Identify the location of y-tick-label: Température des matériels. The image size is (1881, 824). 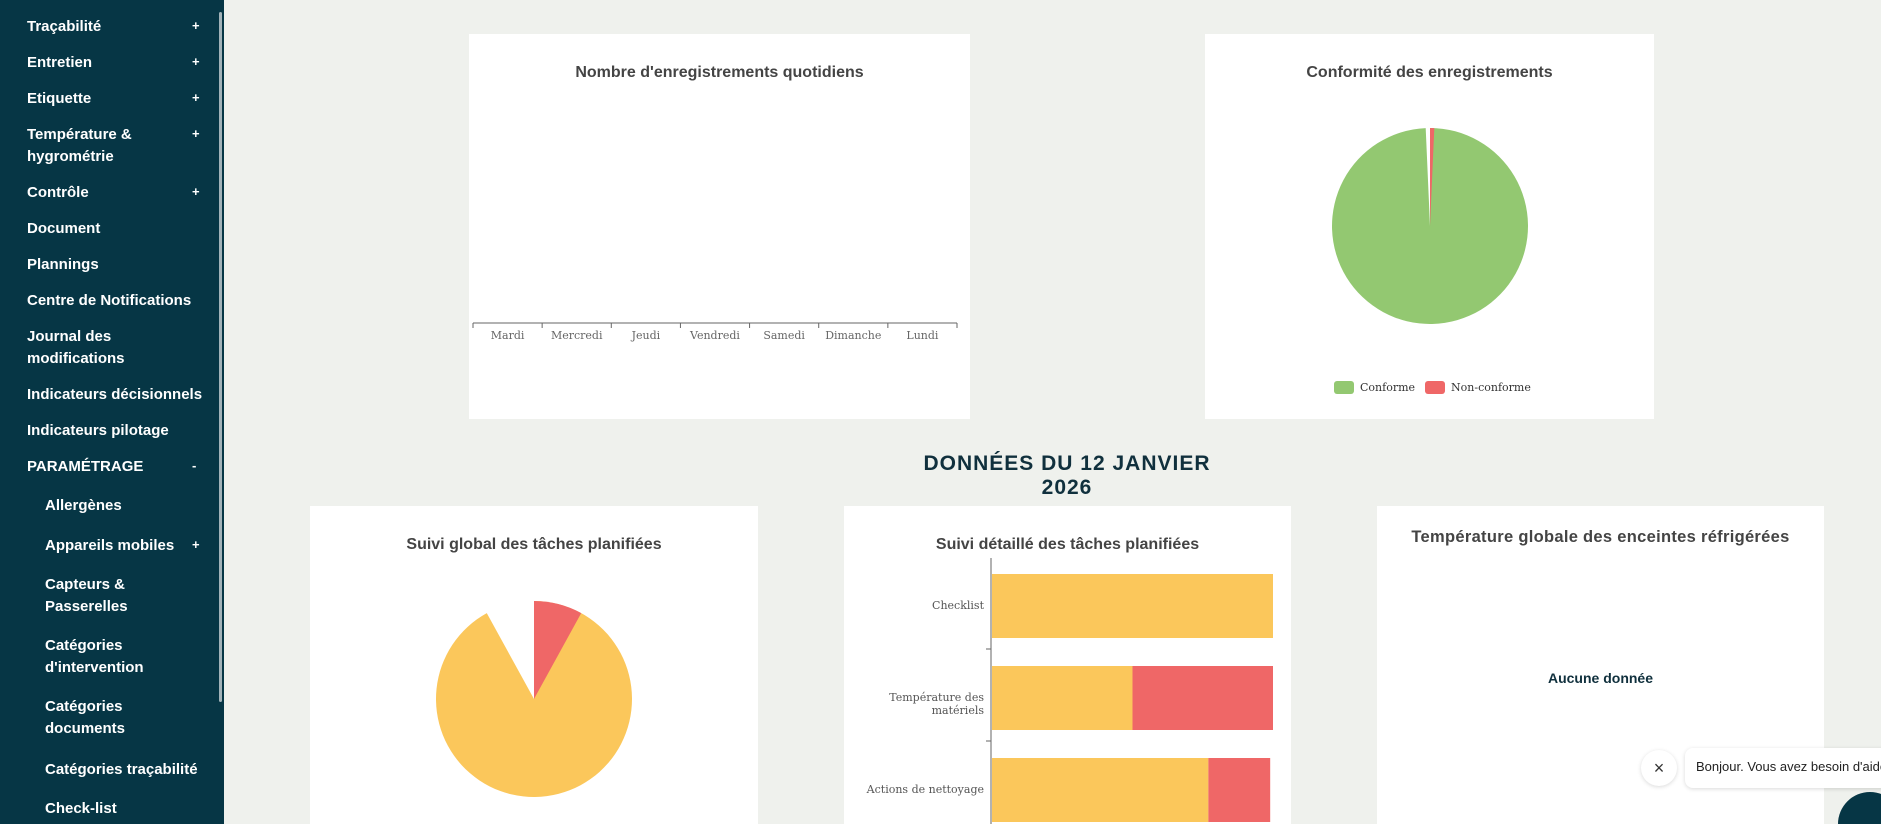
(936, 704).